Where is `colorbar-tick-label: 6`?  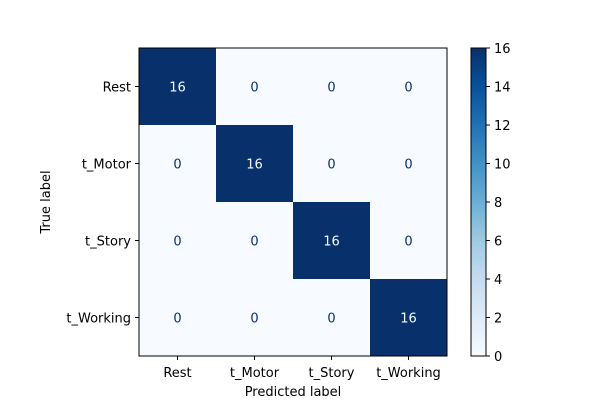
colorbar-tick-label: 6 is located at coordinates (498, 242).